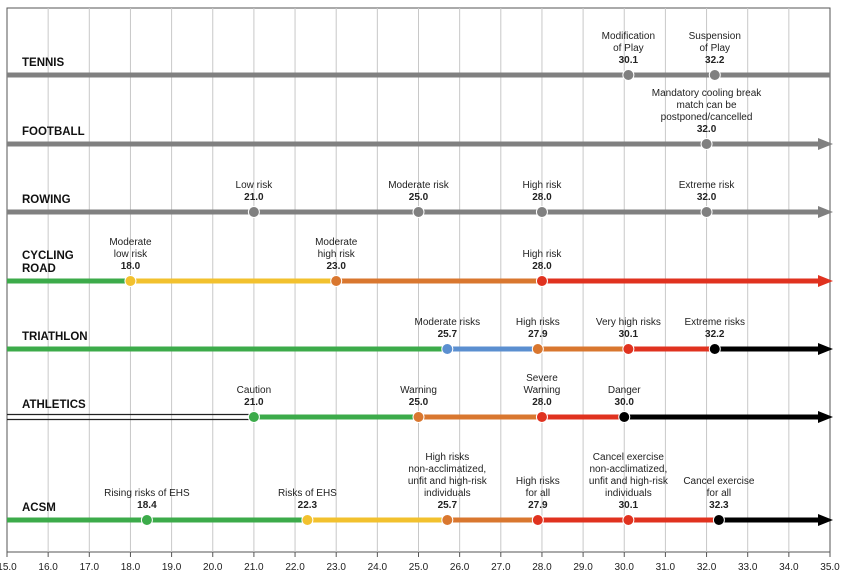 The height and width of the screenshot is (579, 845). I want to click on threshold-label: Caution, so click(254, 390).